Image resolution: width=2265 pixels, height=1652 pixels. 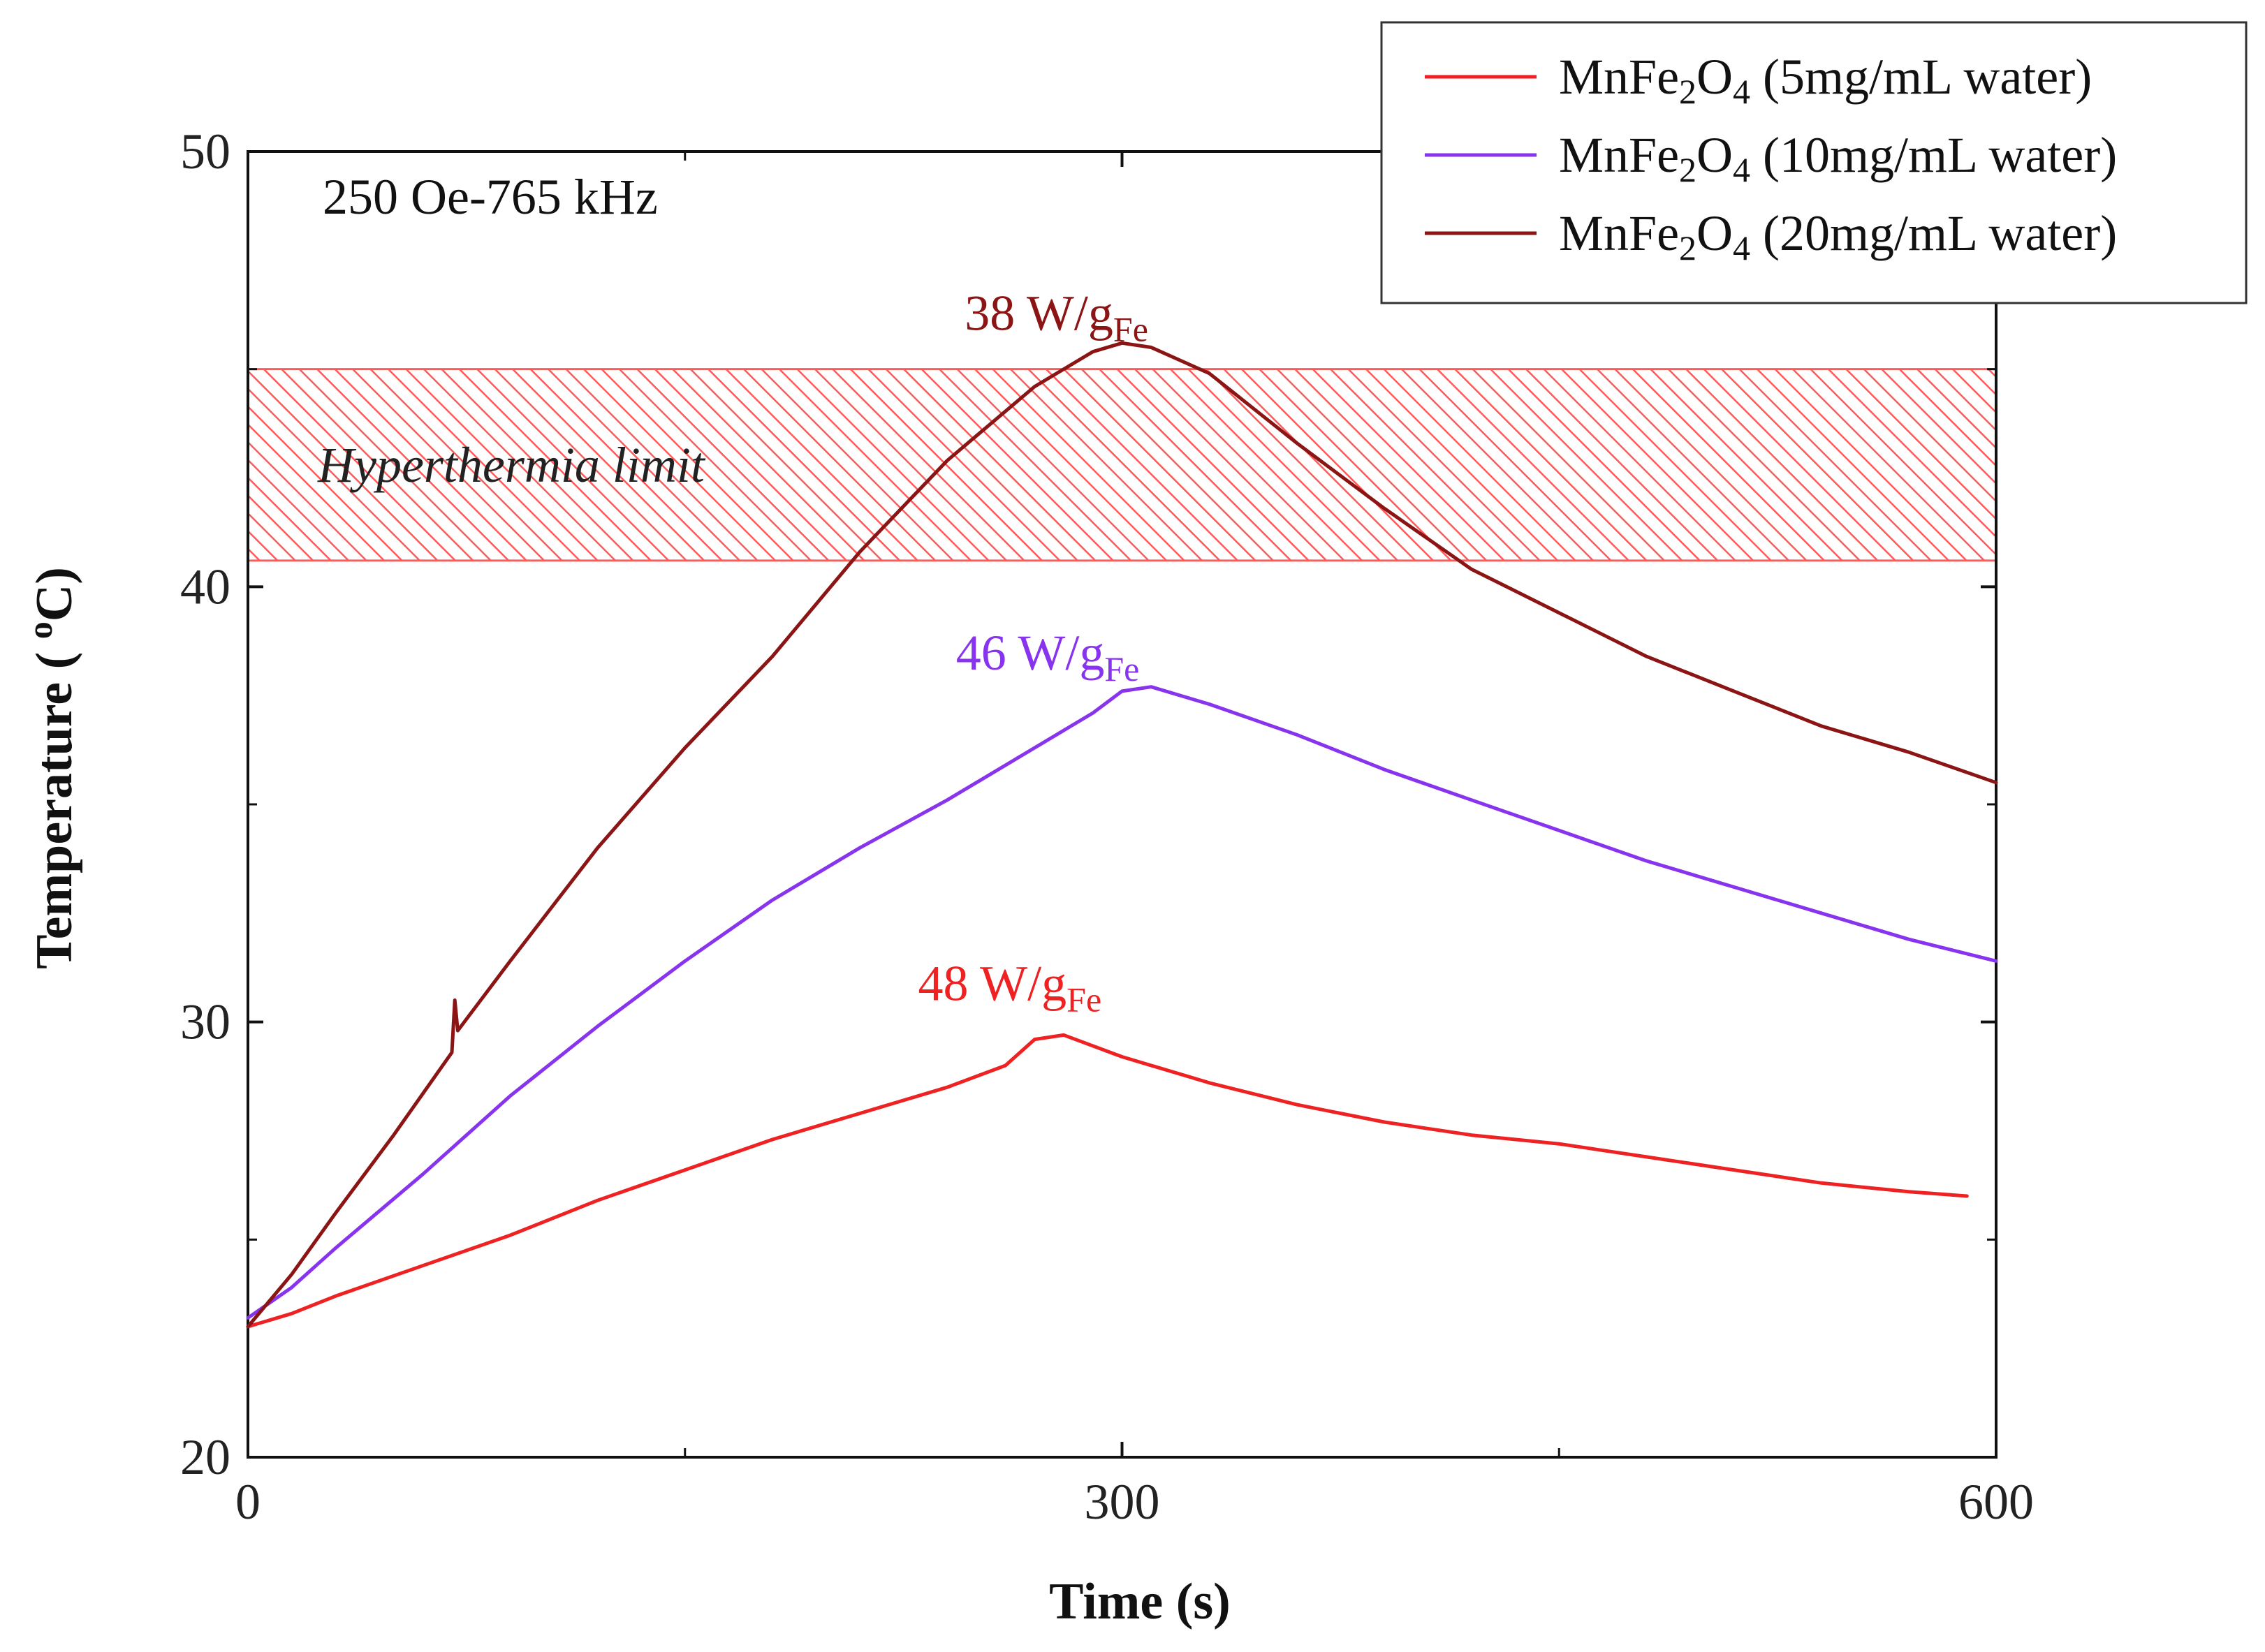 I want to click on legend-label-1: MnFe2O4 (5mg/mL water), so click(x=1826, y=80).